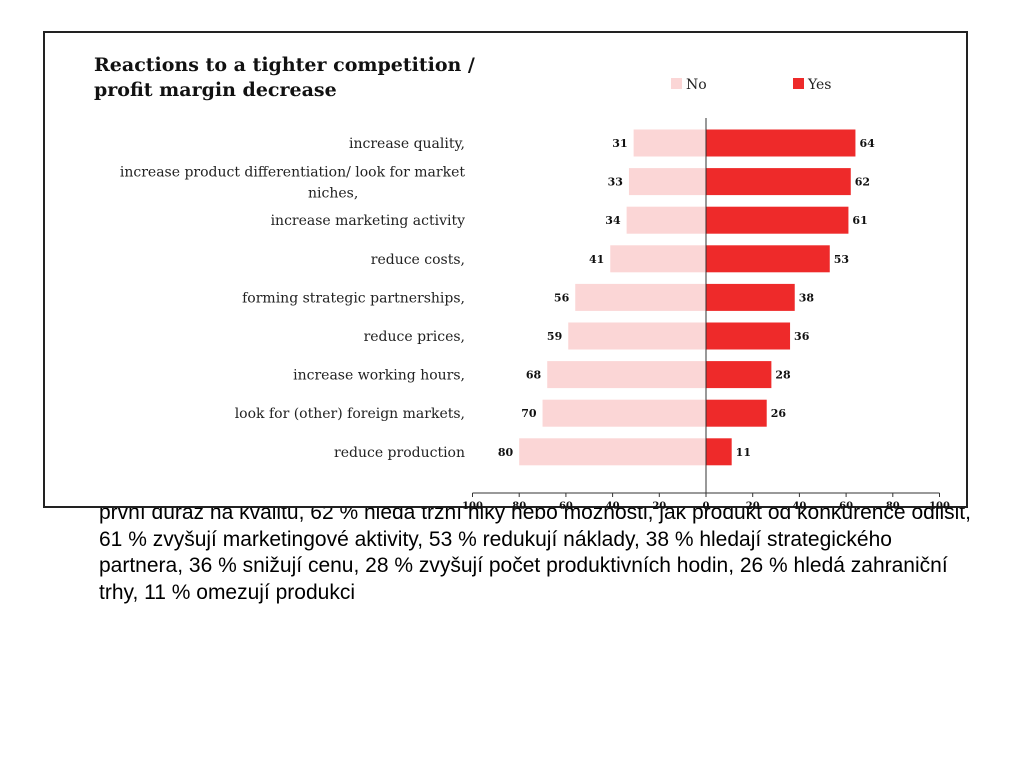 The image size is (1024, 768). Describe the element at coordinates (399, 453) in the screenshot. I see `category-label: reduce production` at that location.